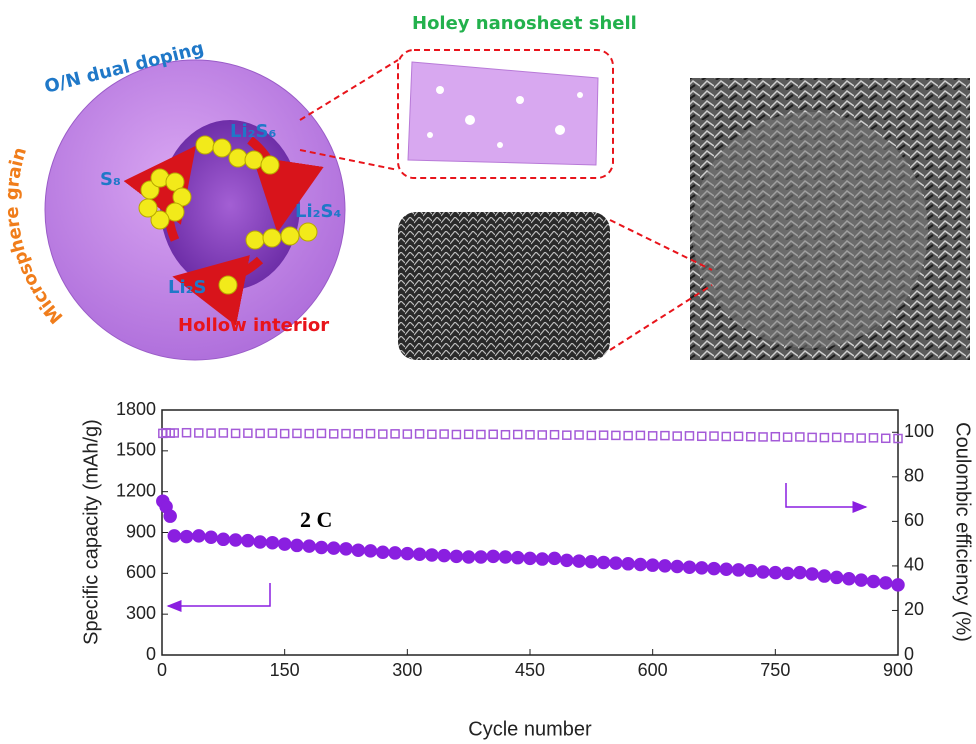  What do you see at coordinates (914, 565) in the screenshot?
I see `y2-tick-label: 40` at bounding box center [914, 565].